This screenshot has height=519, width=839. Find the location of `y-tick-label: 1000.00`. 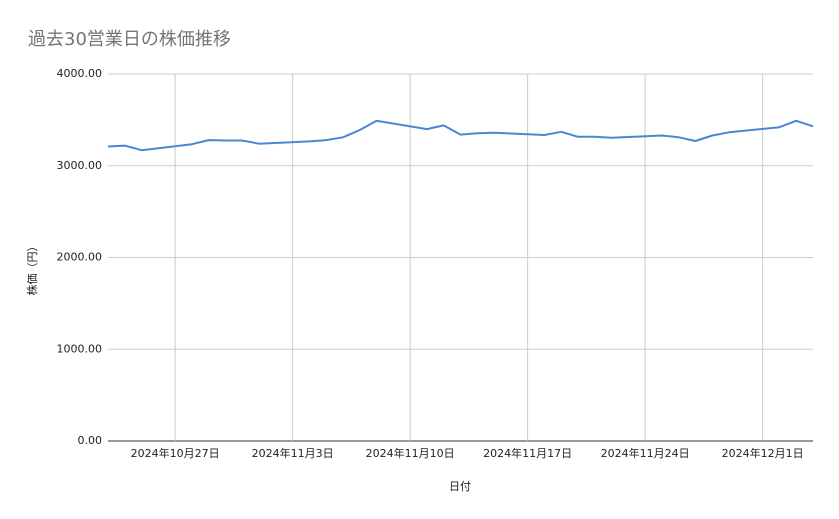

y-tick-label: 1000.00 is located at coordinates (80, 348).